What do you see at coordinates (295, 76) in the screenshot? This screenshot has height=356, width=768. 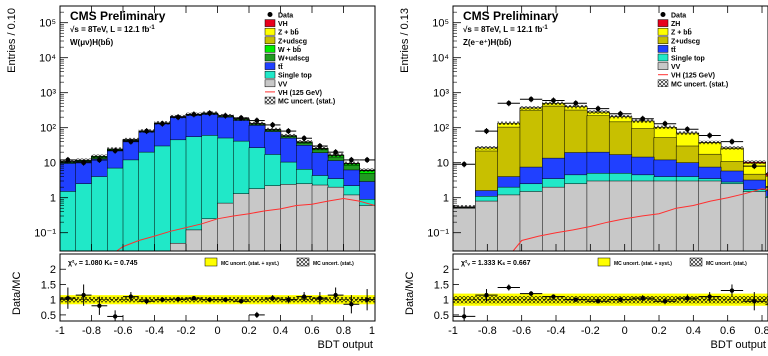 I see `legend-label-7: Single top` at bounding box center [295, 76].